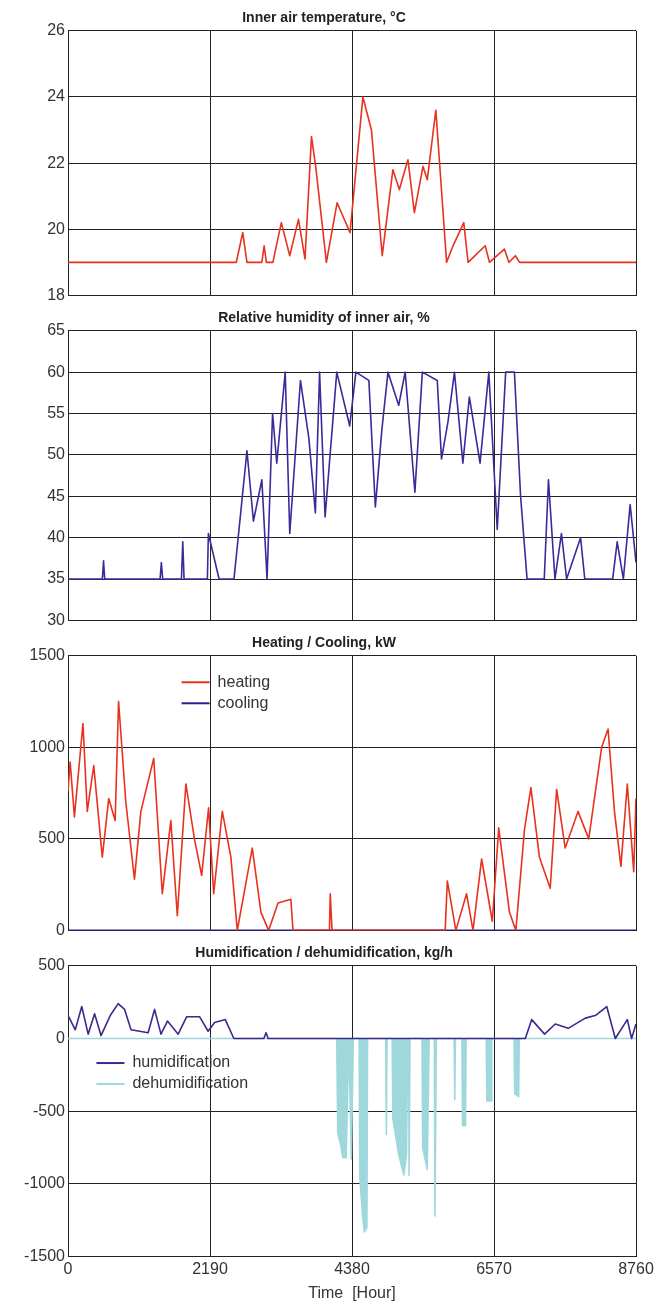  I want to click on y-tick-label: -500, so click(49, 1110).